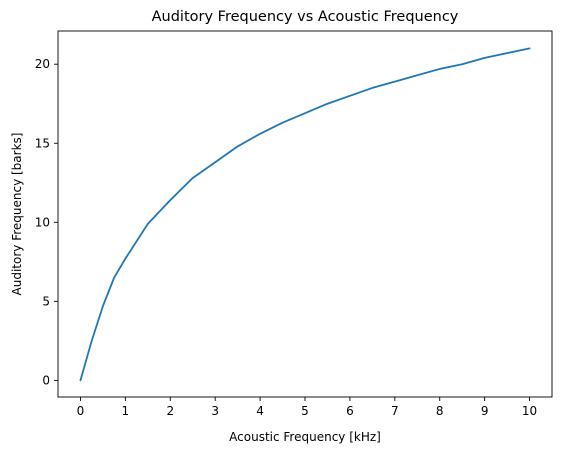  I want to click on y-tick-label: 0, so click(46, 380).